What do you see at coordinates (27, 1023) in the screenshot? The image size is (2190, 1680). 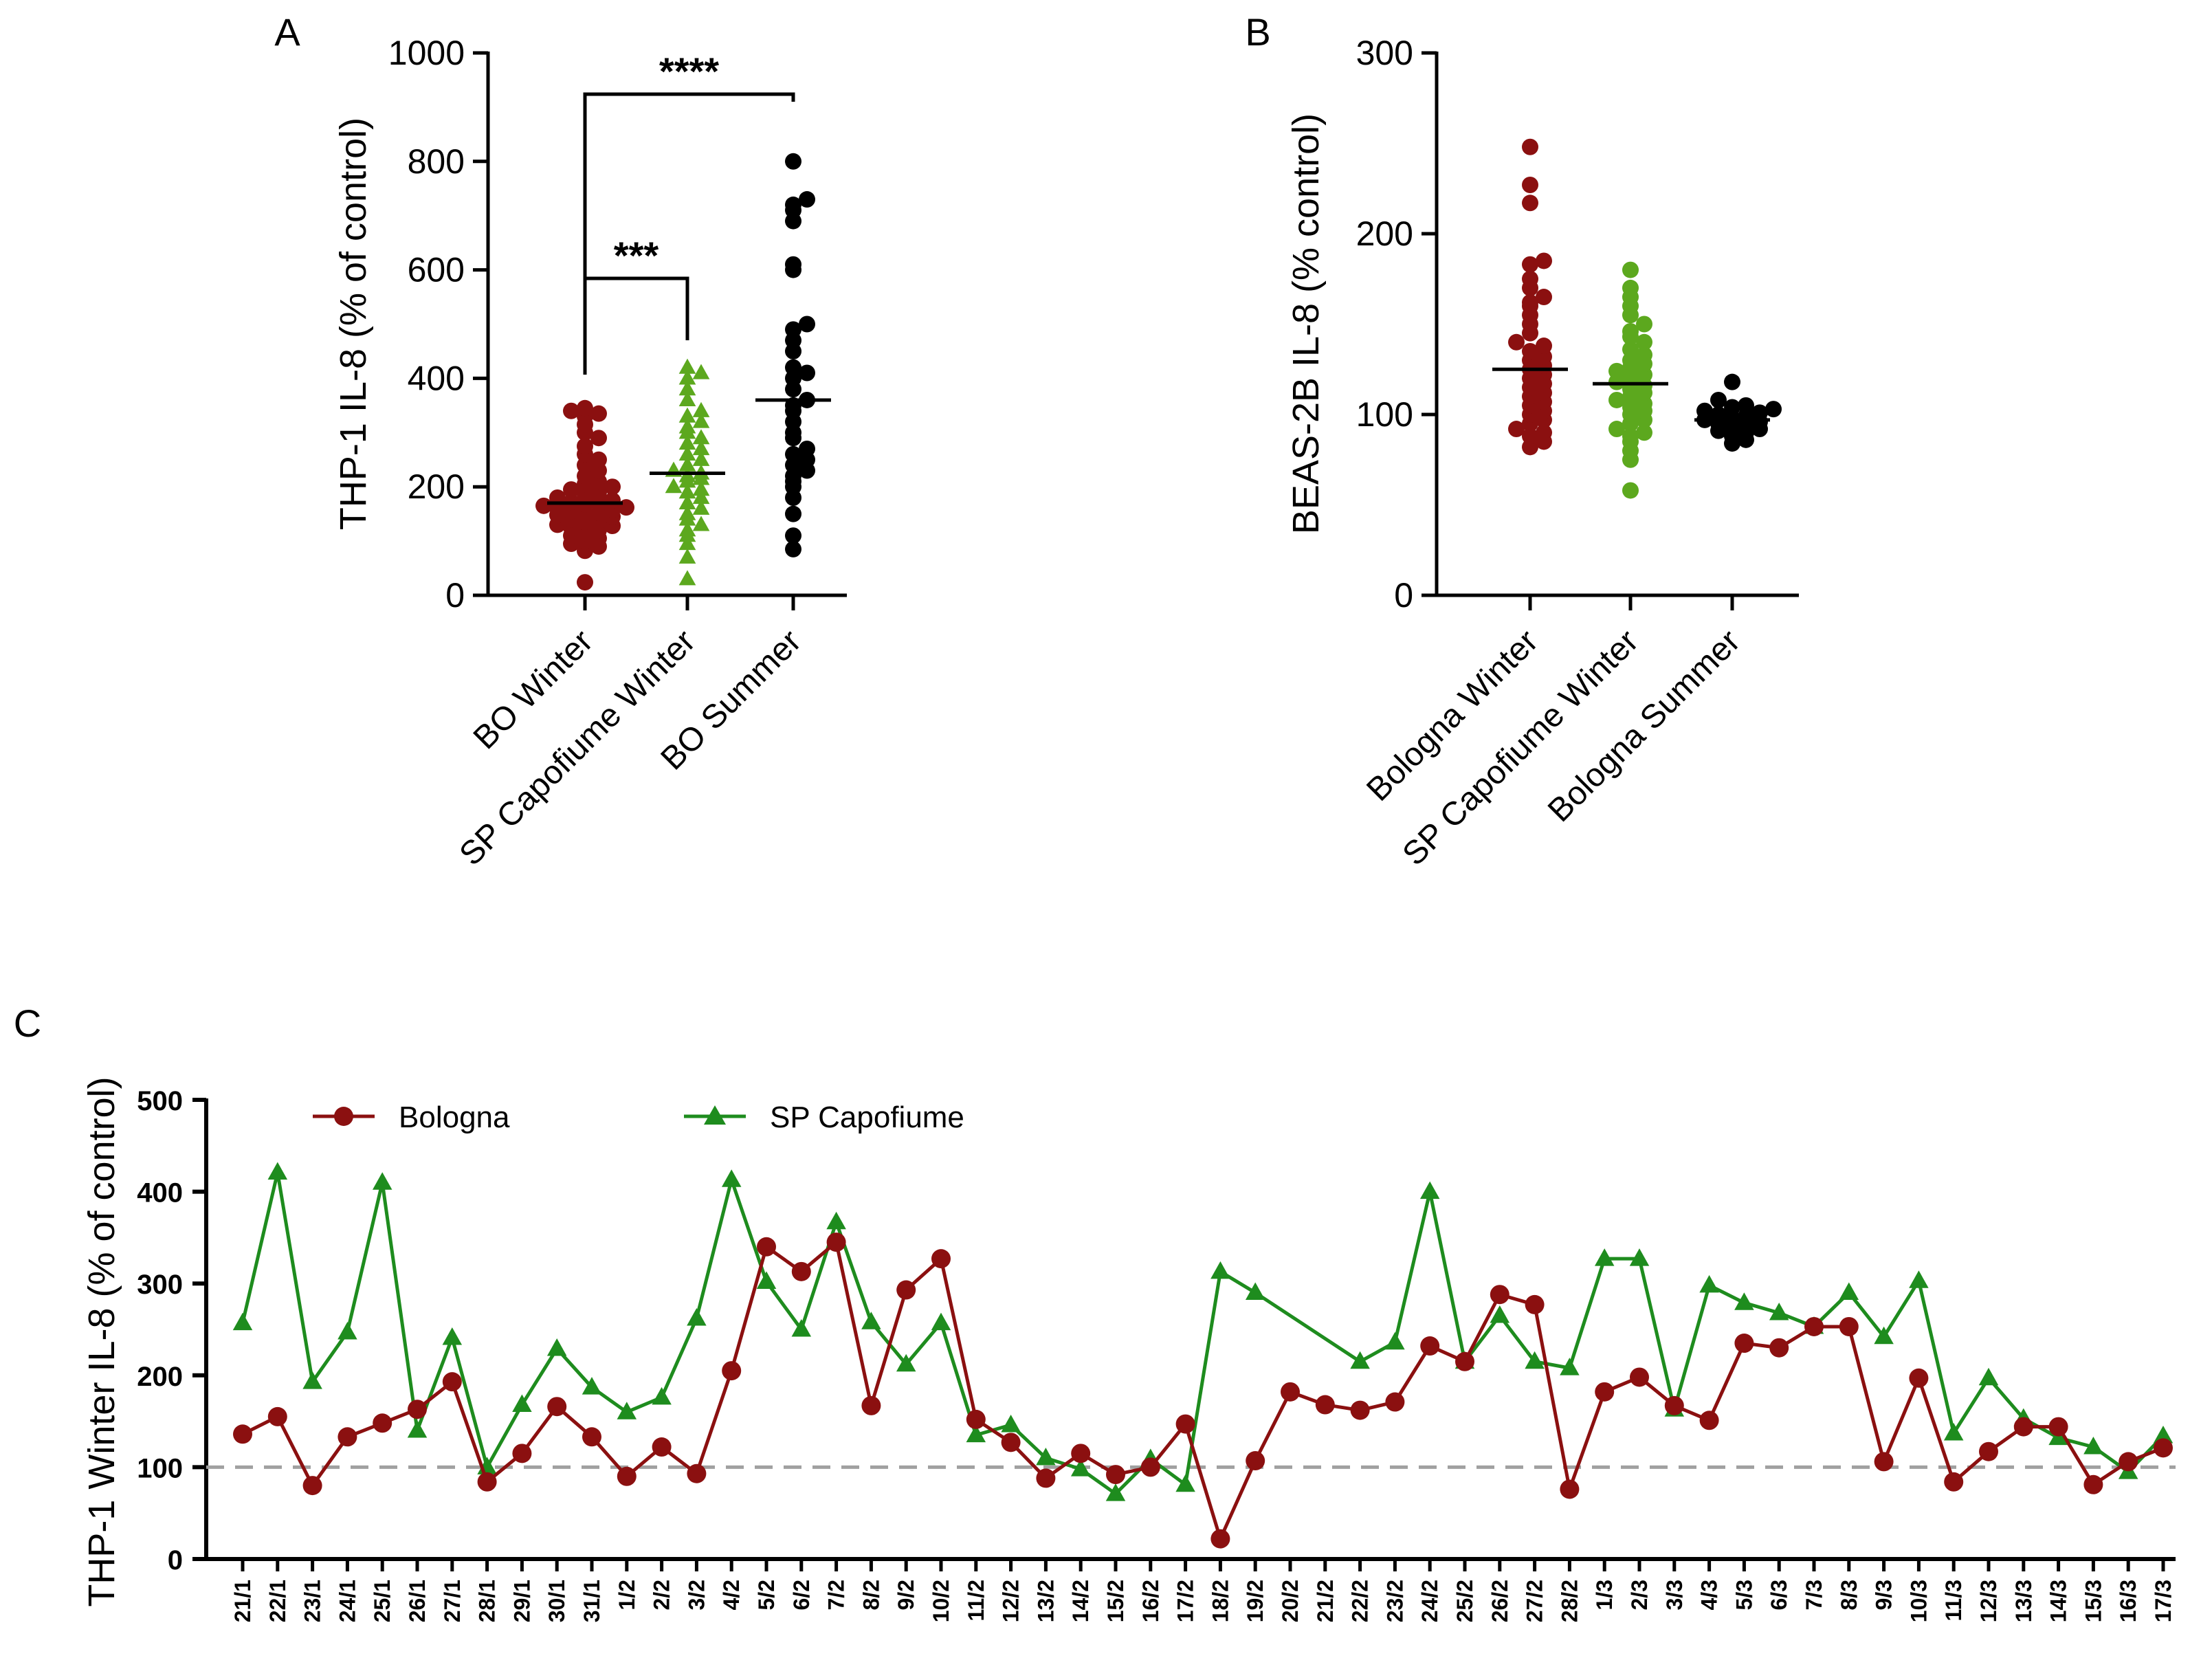 I see `panel-label-c: C` at bounding box center [27, 1023].